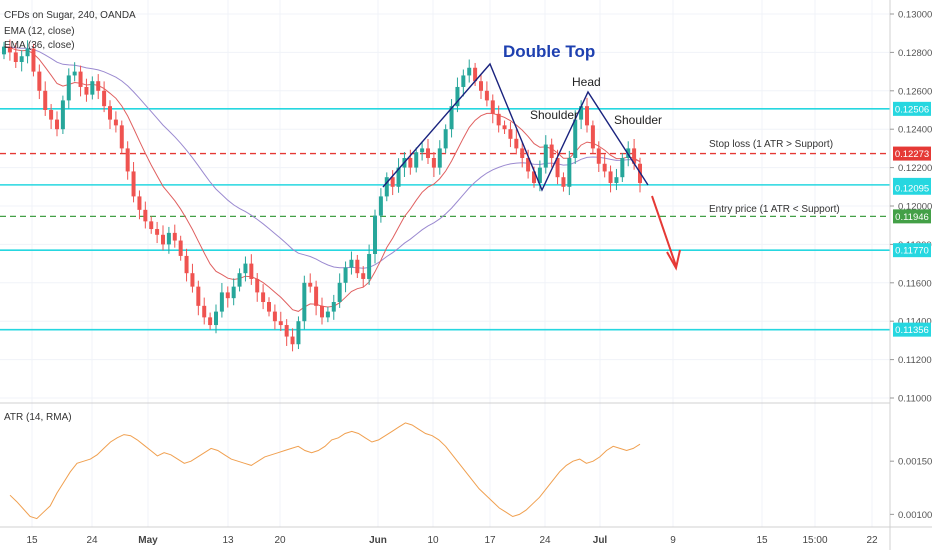  I want to click on price-tick-label: 0.12400, so click(915, 130).